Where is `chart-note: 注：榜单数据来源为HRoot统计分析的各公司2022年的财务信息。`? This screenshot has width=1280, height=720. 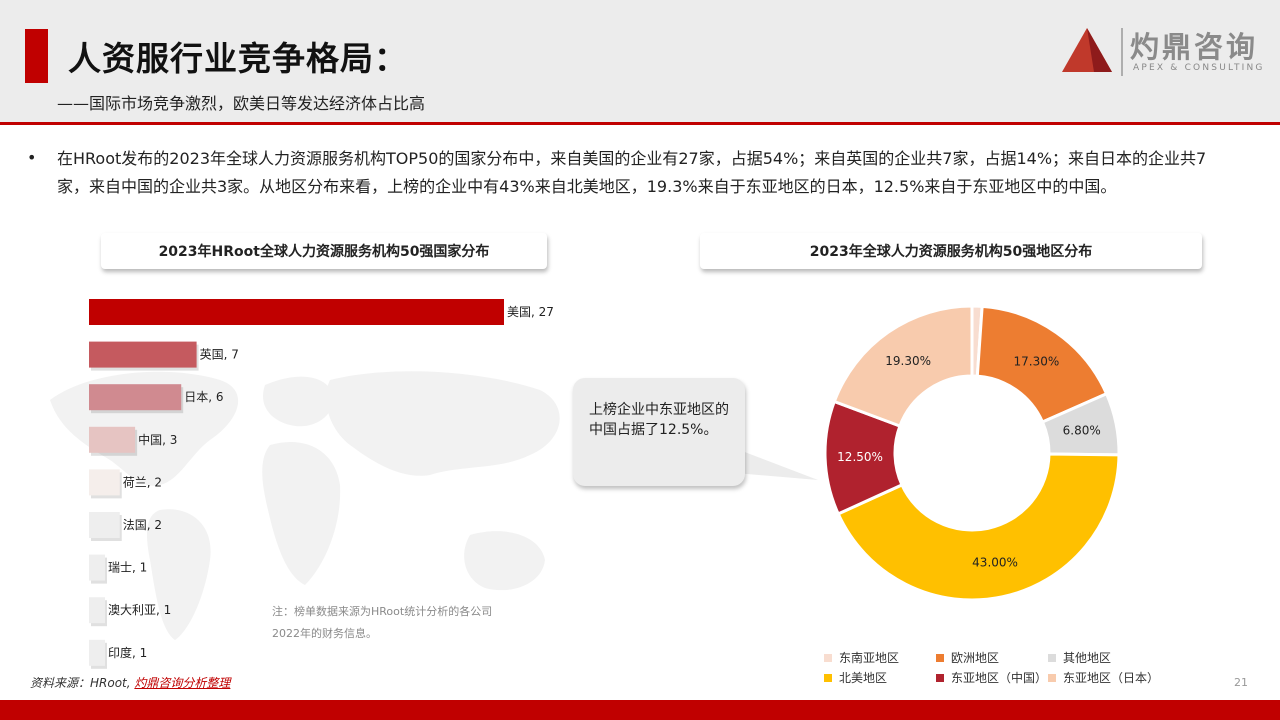 chart-note: 注：榜单数据来源为HRoot统计分析的各公司2022年的财务信息。 is located at coordinates (382, 622).